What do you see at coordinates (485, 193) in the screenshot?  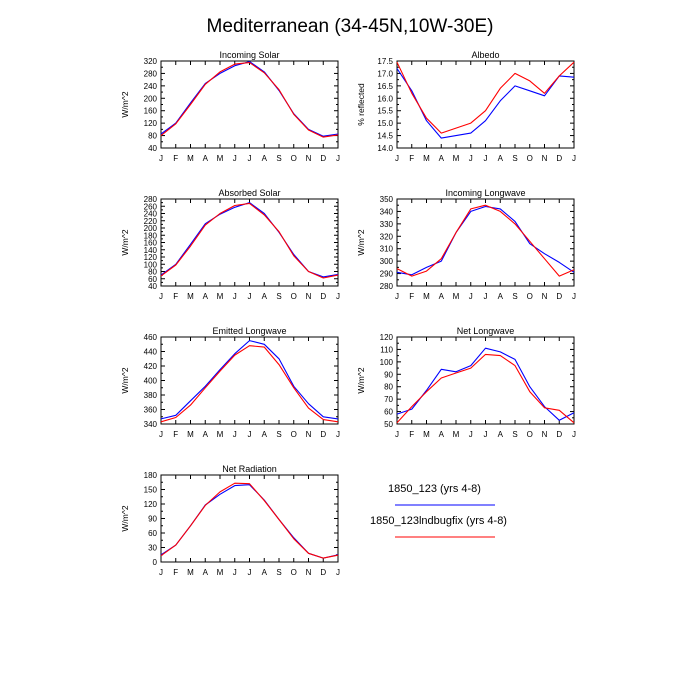 I see `panel-title: Incoming Longwave` at bounding box center [485, 193].